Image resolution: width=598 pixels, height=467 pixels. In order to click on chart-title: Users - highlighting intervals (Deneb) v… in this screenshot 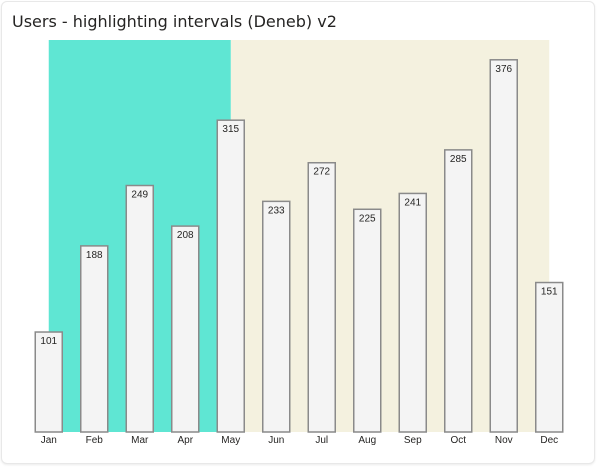, I will do `click(174, 21)`.